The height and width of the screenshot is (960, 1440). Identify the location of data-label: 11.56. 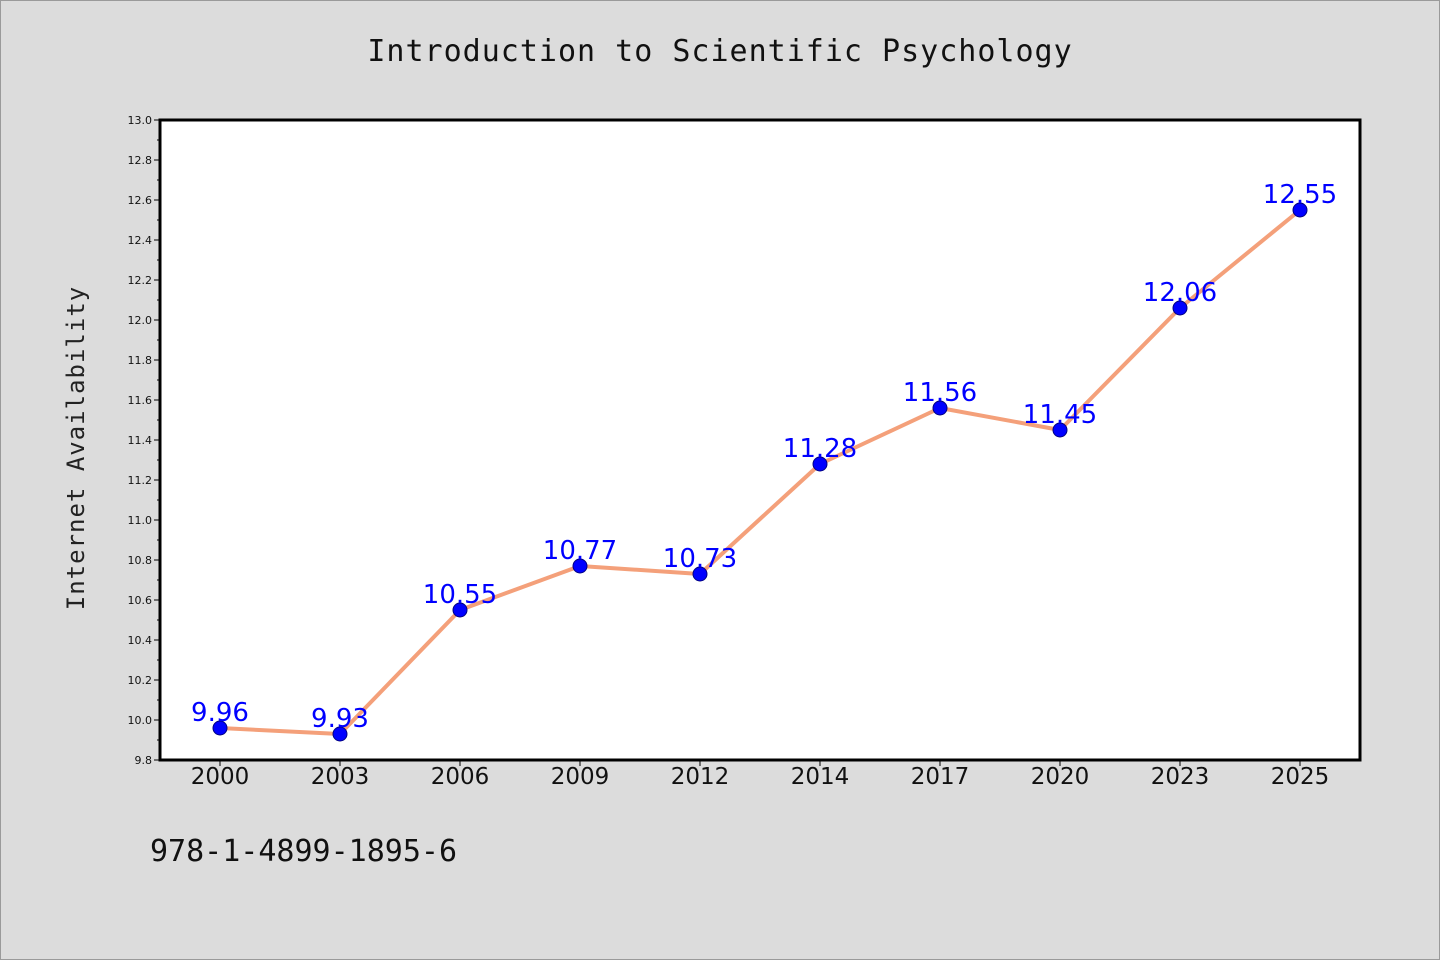
(940, 393).